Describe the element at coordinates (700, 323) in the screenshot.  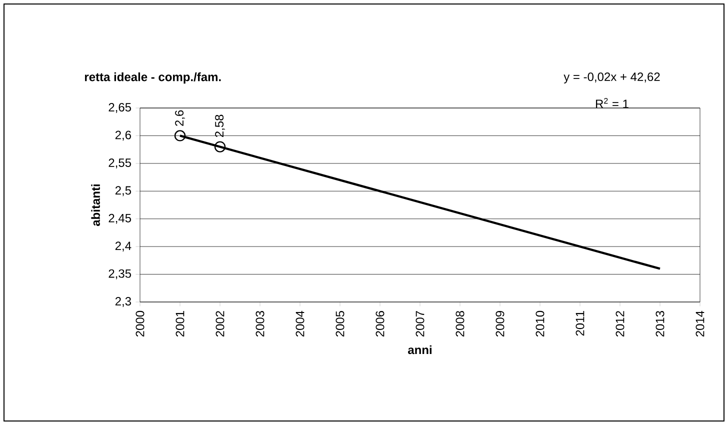
I see `x-tick-label: 2014` at that location.